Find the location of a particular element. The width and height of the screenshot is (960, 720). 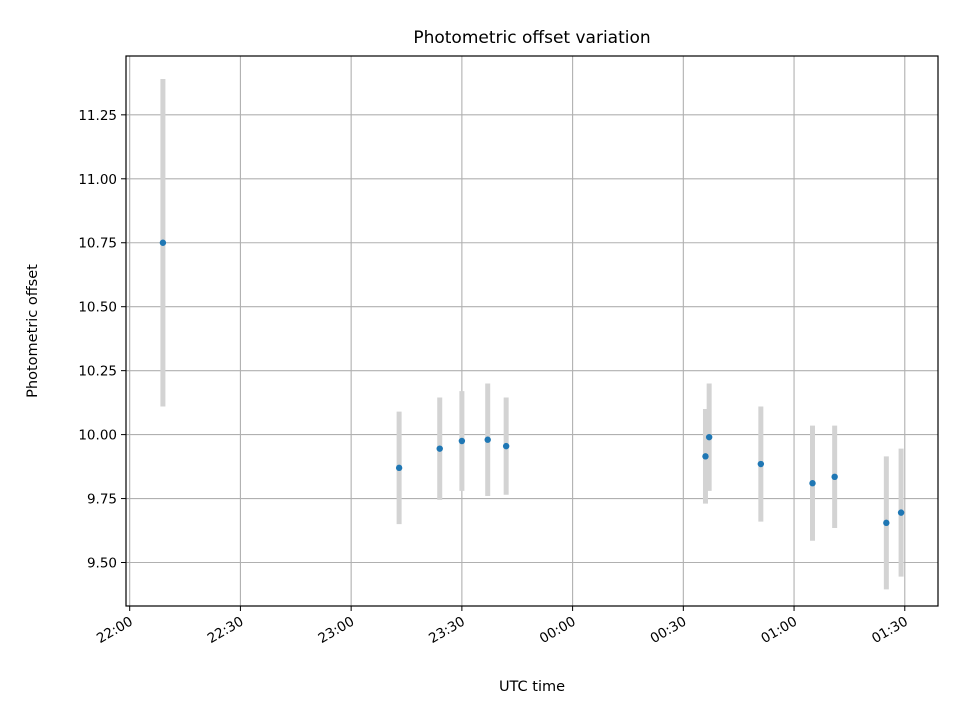

y-tick-label: 10.75 is located at coordinates (97, 244).